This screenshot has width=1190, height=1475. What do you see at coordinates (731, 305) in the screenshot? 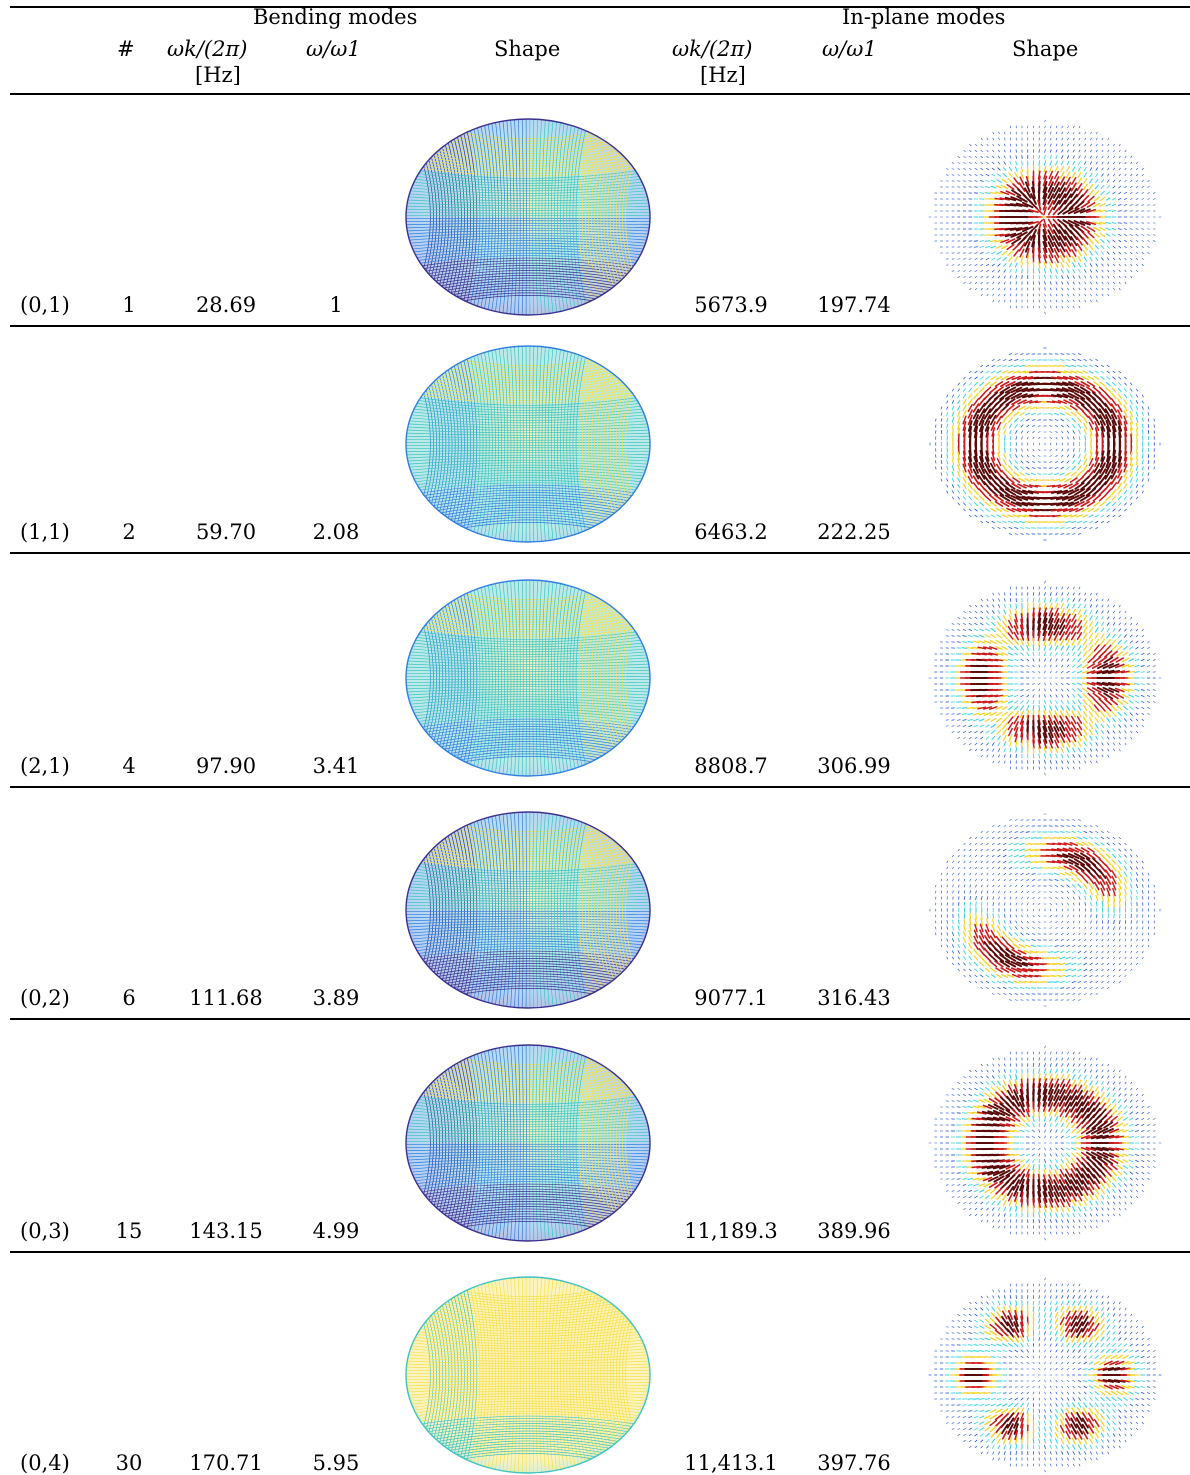
I see `inplane-frequency: 5673.9` at bounding box center [731, 305].